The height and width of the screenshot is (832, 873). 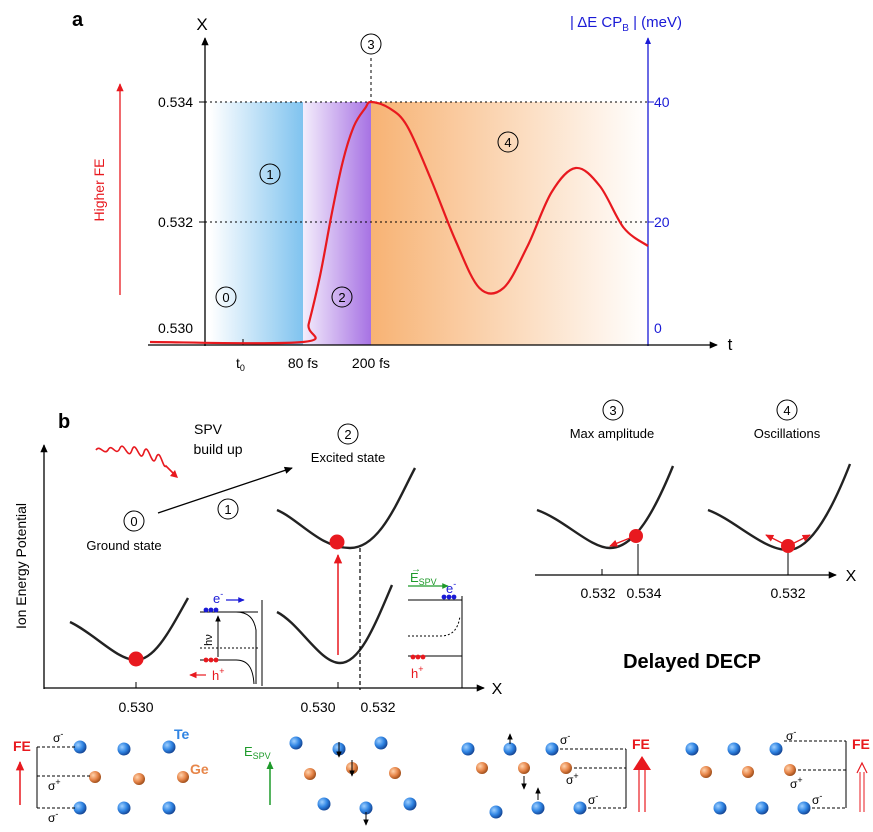 What do you see at coordinates (337, 542) in the screenshot?
I see `ion-excited` at bounding box center [337, 542].